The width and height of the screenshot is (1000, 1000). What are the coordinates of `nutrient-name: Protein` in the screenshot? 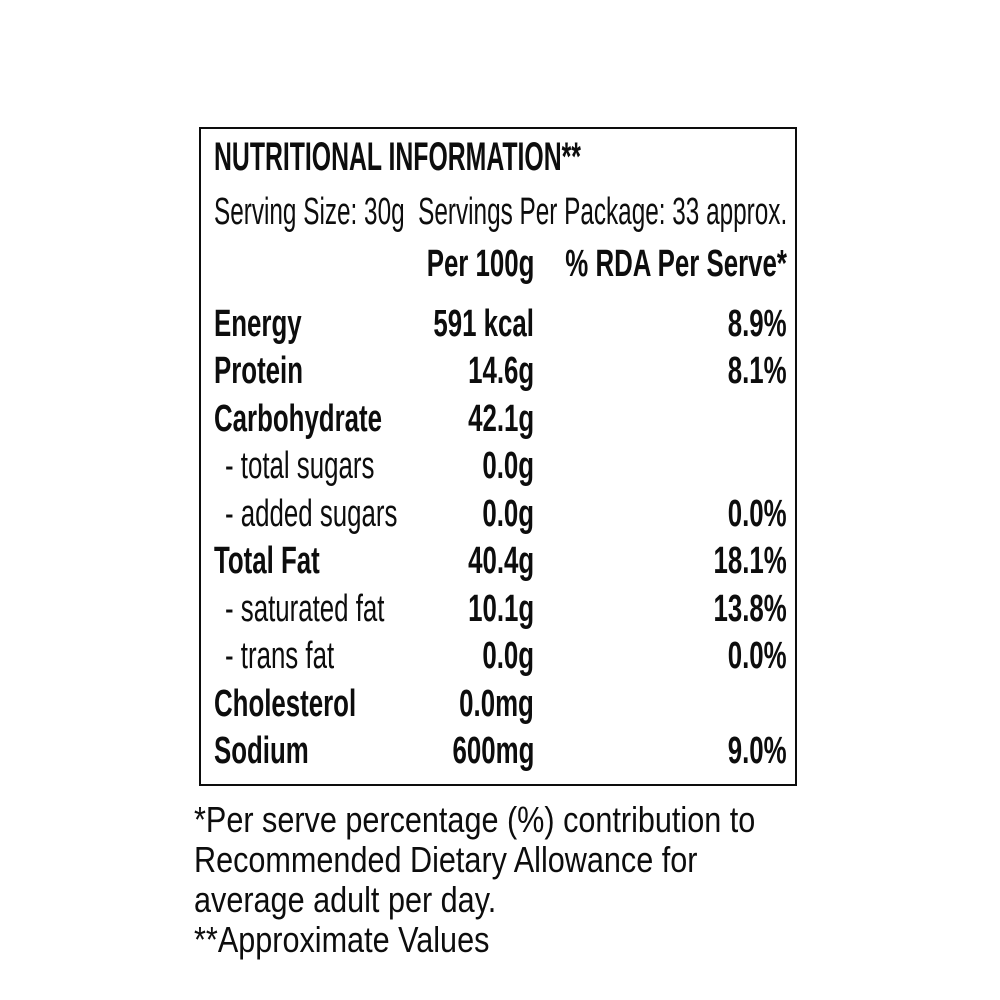 It's located at (284, 372).